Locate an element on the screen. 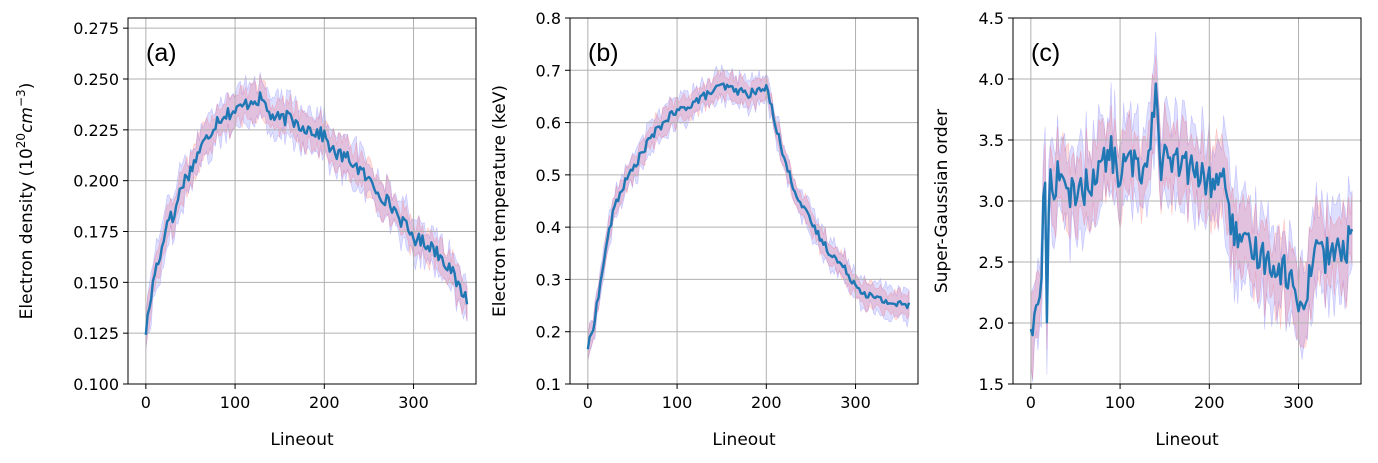 Image resolution: width=1378 pixels, height=463 pixels. y-axis-label: Electron density (1020cm−3) is located at coordinates (25, 201).